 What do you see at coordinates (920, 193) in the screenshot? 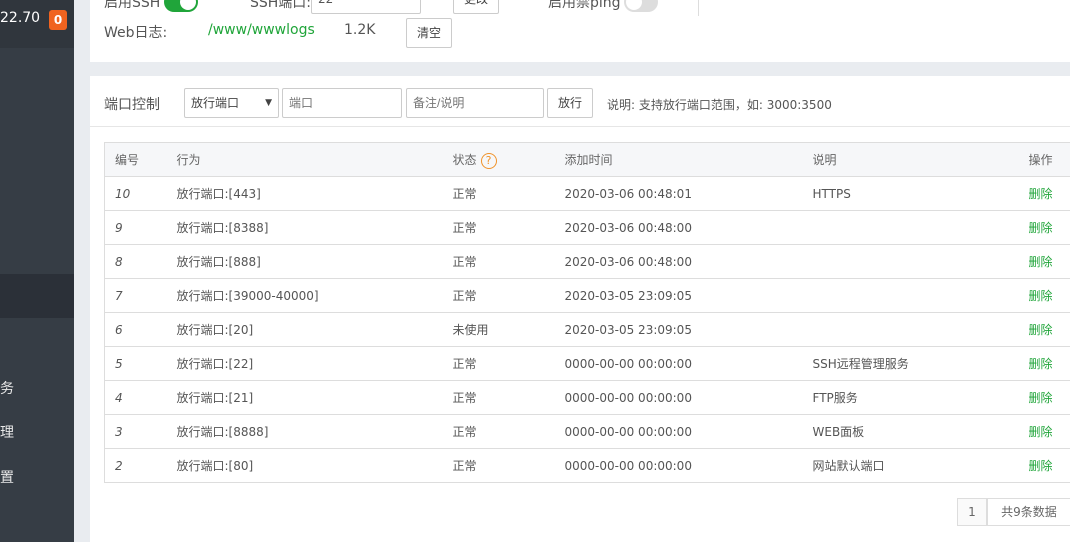
I see `rule-note: HTTPS` at bounding box center [920, 193].